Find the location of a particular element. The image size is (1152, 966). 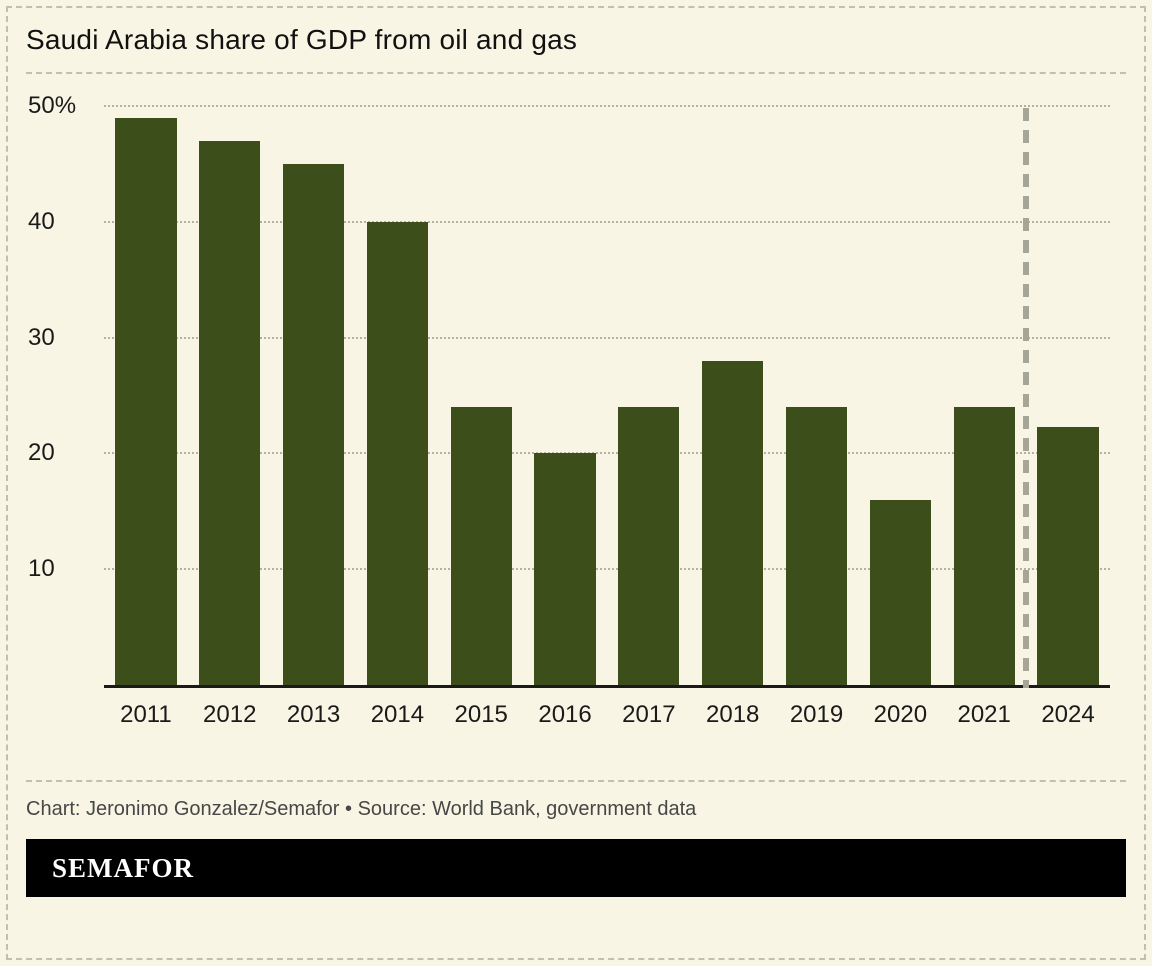

bar-group-2014: 2014 is located at coordinates (397, 417).